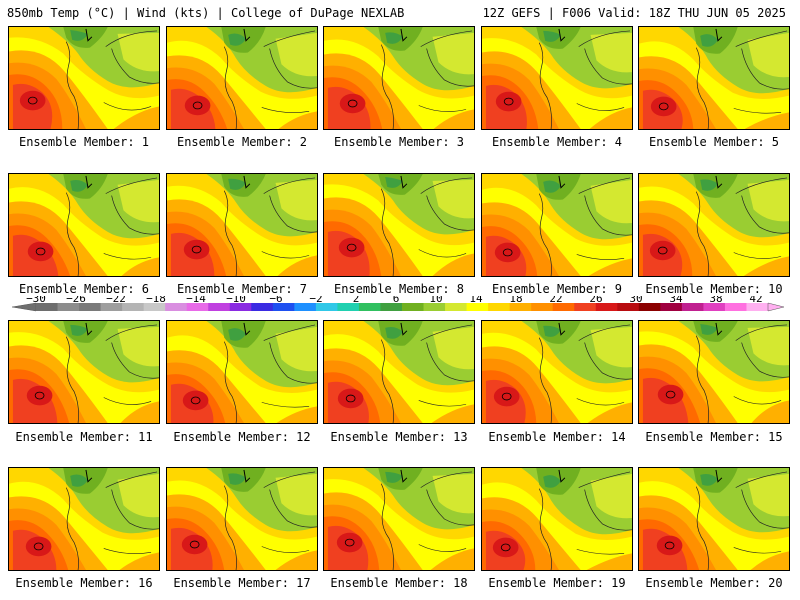 This screenshot has height=600, width=800. I want to click on ensemble-member-label: Ensemble Member: 6, so click(84, 289).